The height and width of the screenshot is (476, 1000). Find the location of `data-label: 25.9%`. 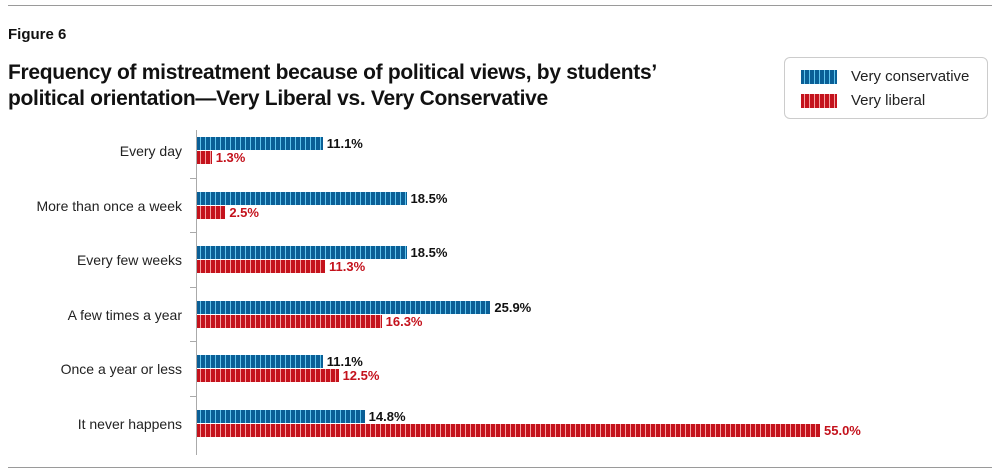

data-label: 25.9% is located at coordinates (513, 307).